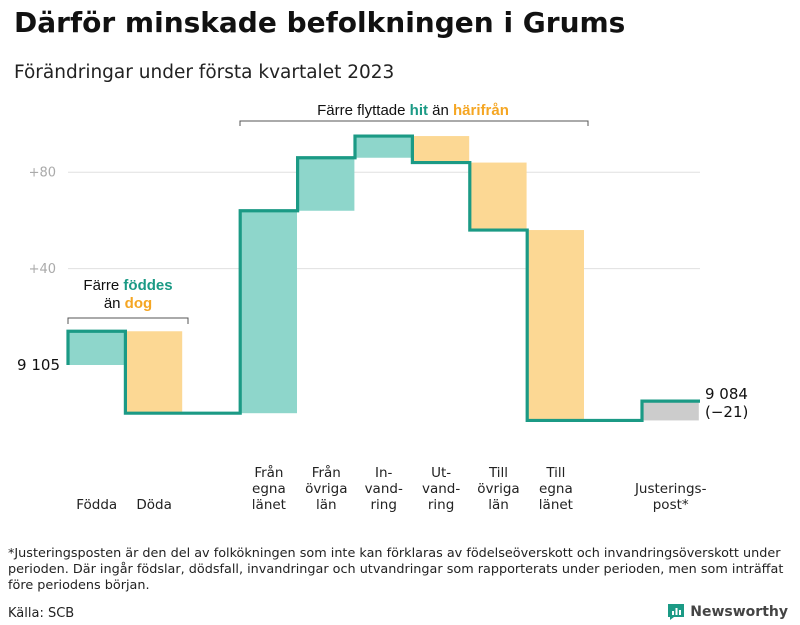  I want to click on newsworthy-logo-icon, so click(676, 612).